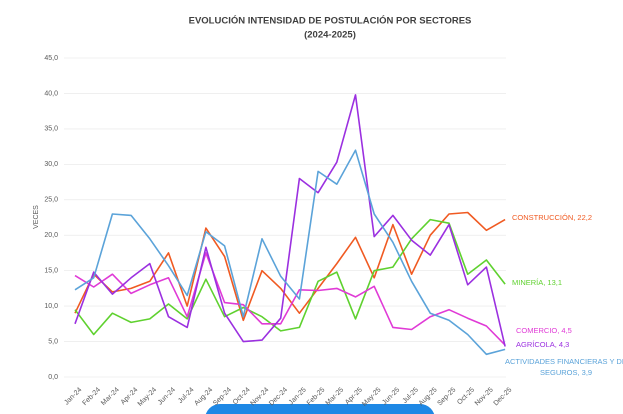 This screenshot has width=623, height=414. Describe the element at coordinates (36, 217) in the screenshot. I see `y-axis-label: VECES` at that location.